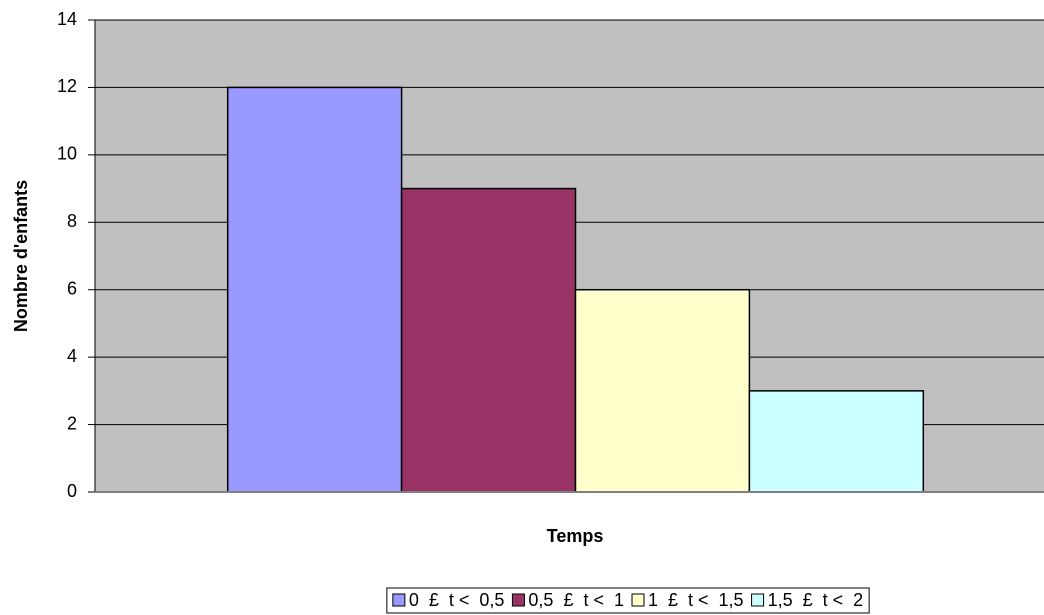  What do you see at coordinates (67, 154) in the screenshot?
I see `y-tick-label: 10` at bounding box center [67, 154].